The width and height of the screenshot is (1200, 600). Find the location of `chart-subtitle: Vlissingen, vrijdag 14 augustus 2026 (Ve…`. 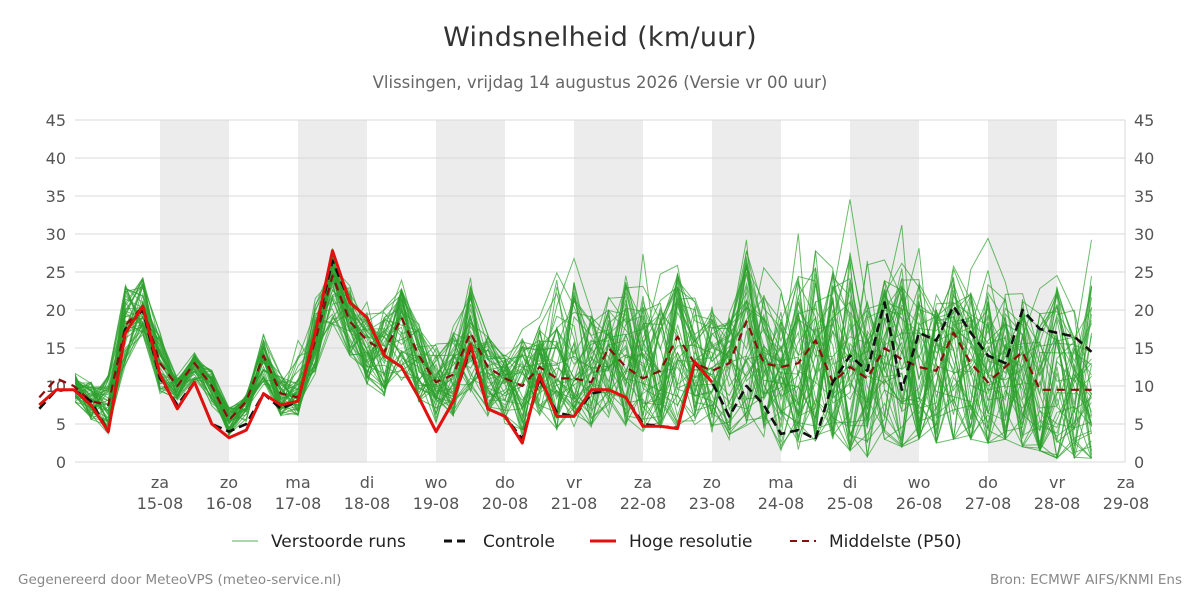

chart-subtitle: Vlissingen, vrijdag 14 augustus 2026 (Ve… is located at coordinates (600, 82).